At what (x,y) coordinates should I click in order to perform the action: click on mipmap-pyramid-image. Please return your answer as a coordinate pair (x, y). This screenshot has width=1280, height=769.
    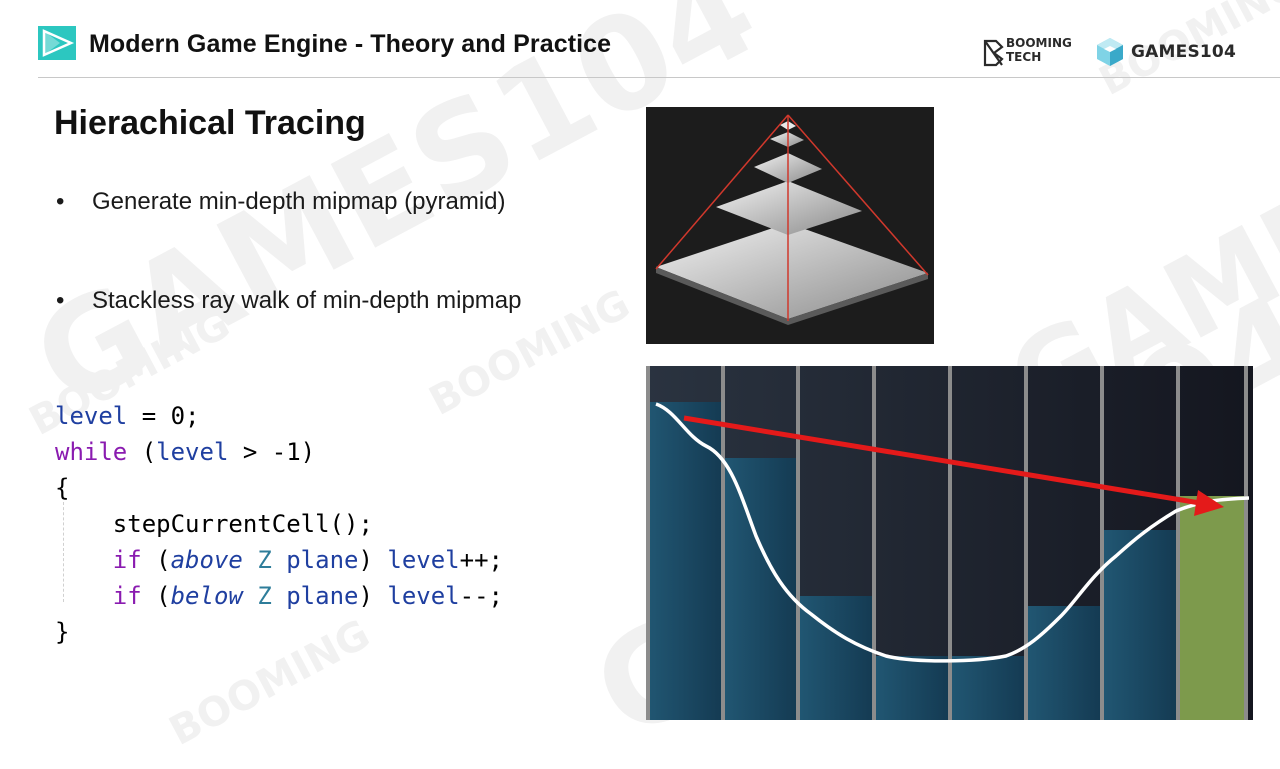
    Looking at the image, I should click on (790, 225).